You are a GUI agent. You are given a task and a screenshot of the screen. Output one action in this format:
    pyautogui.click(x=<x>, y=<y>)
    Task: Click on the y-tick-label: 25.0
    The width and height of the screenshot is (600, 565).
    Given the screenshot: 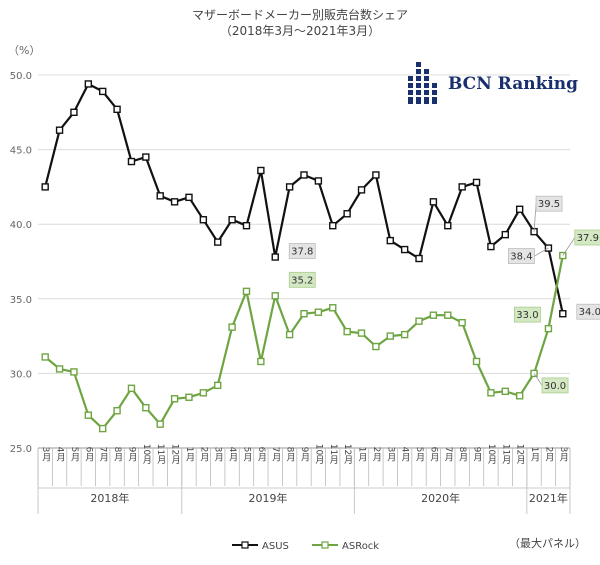 What is the action you would take?
    pyautogui.click(x=21, y=449)
    